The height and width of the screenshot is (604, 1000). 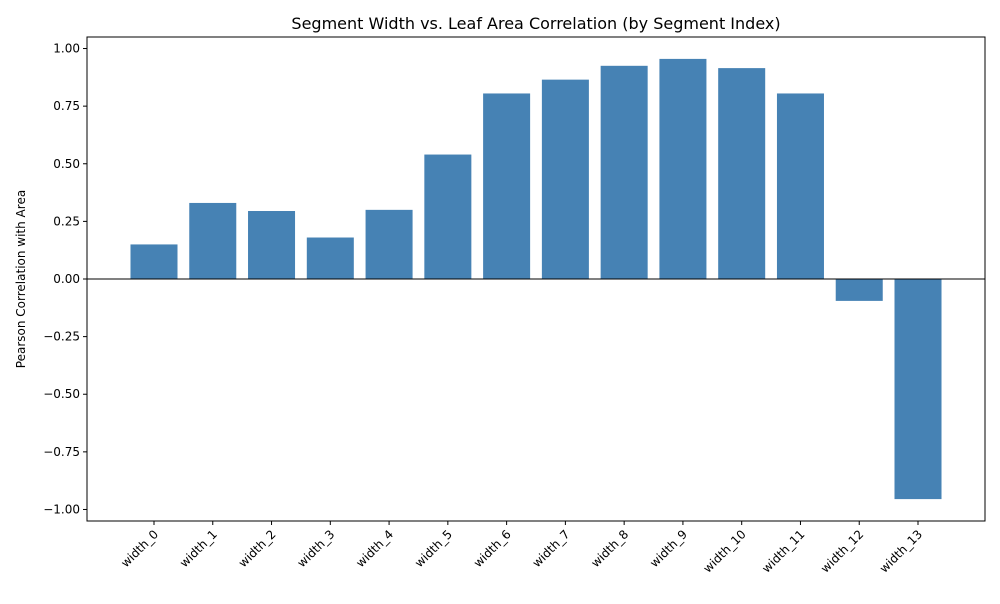 I want to click on y-tick-label: 0.50, so click(x=66, y=164).